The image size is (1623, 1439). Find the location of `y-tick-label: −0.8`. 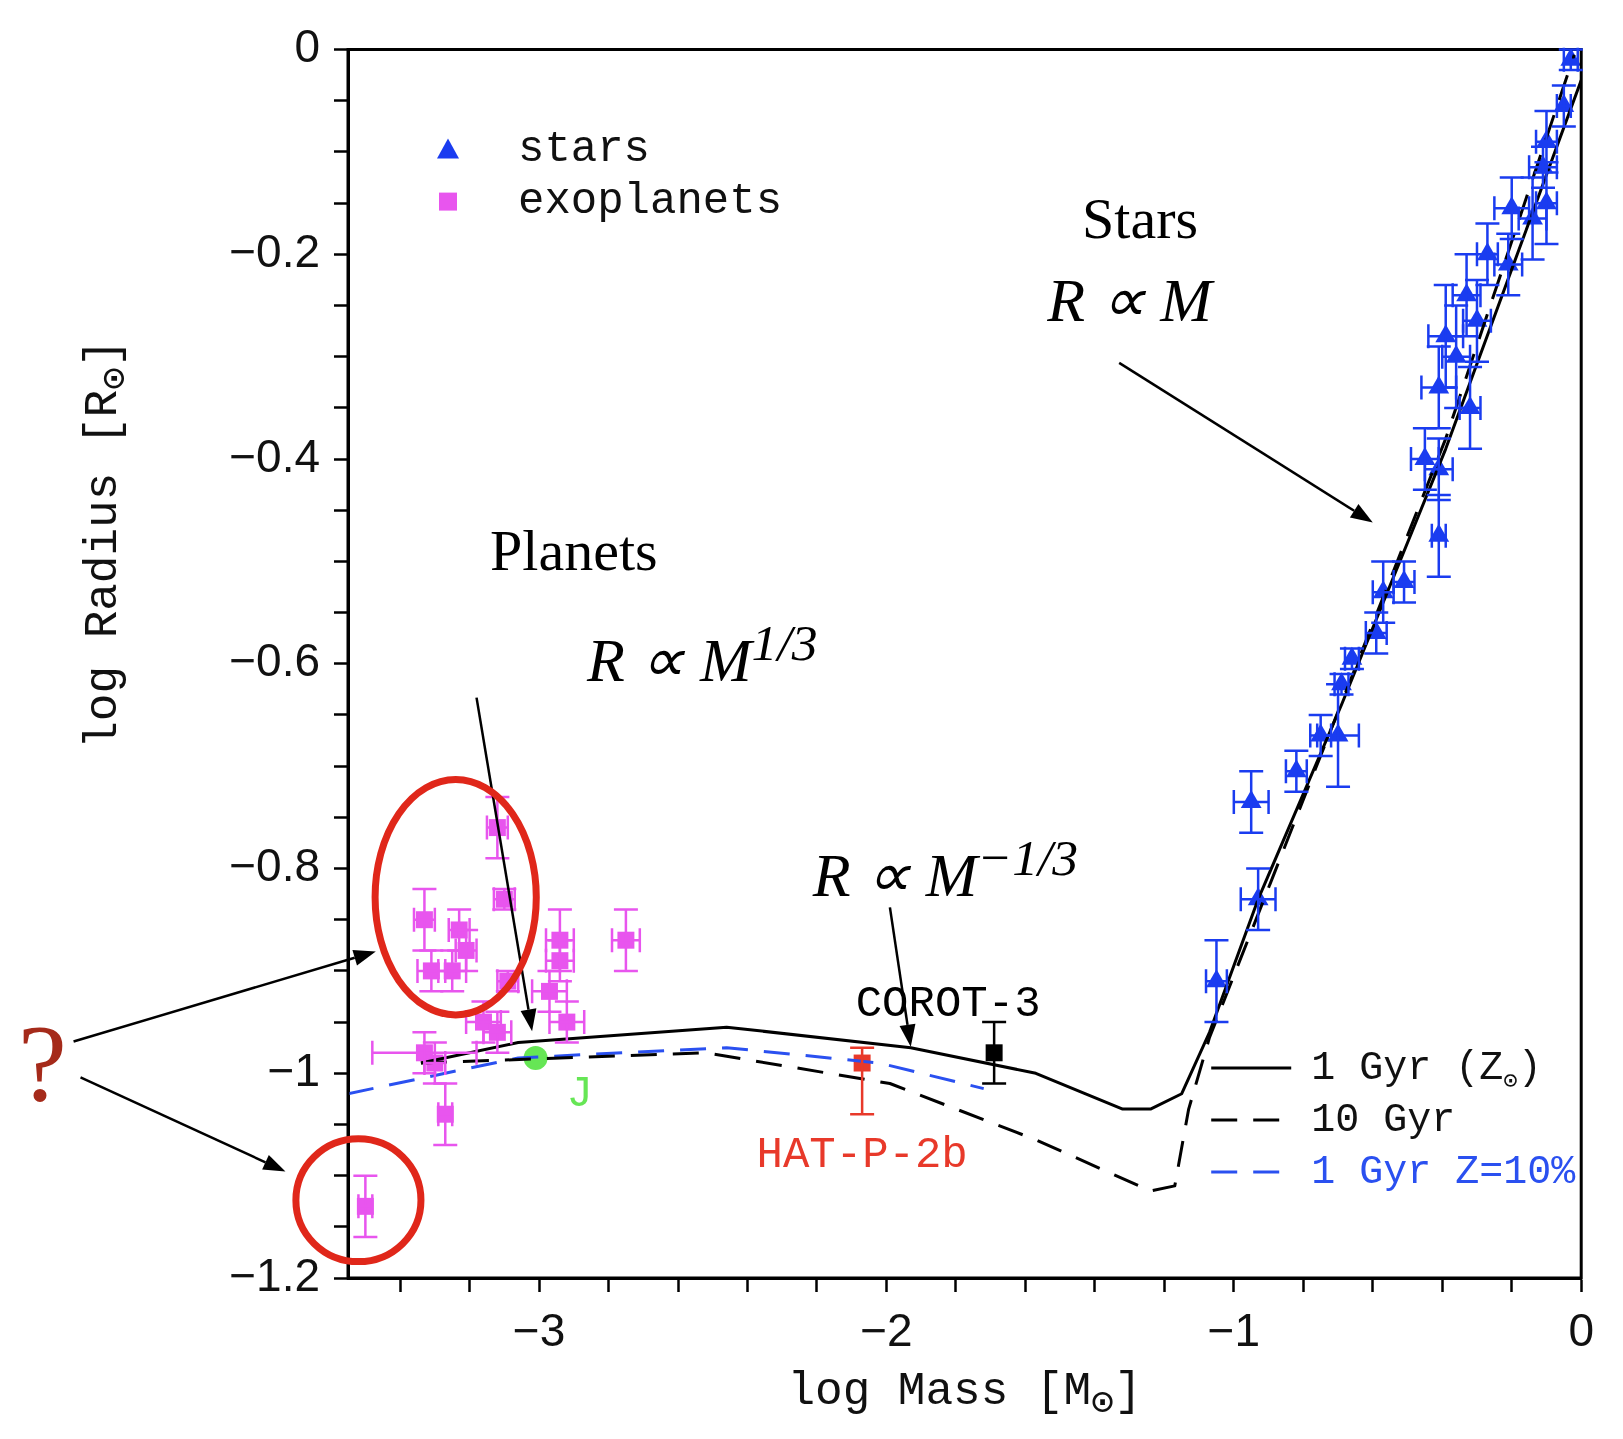

y-tick-label: −0.8 is located at coordinates (274, 865).